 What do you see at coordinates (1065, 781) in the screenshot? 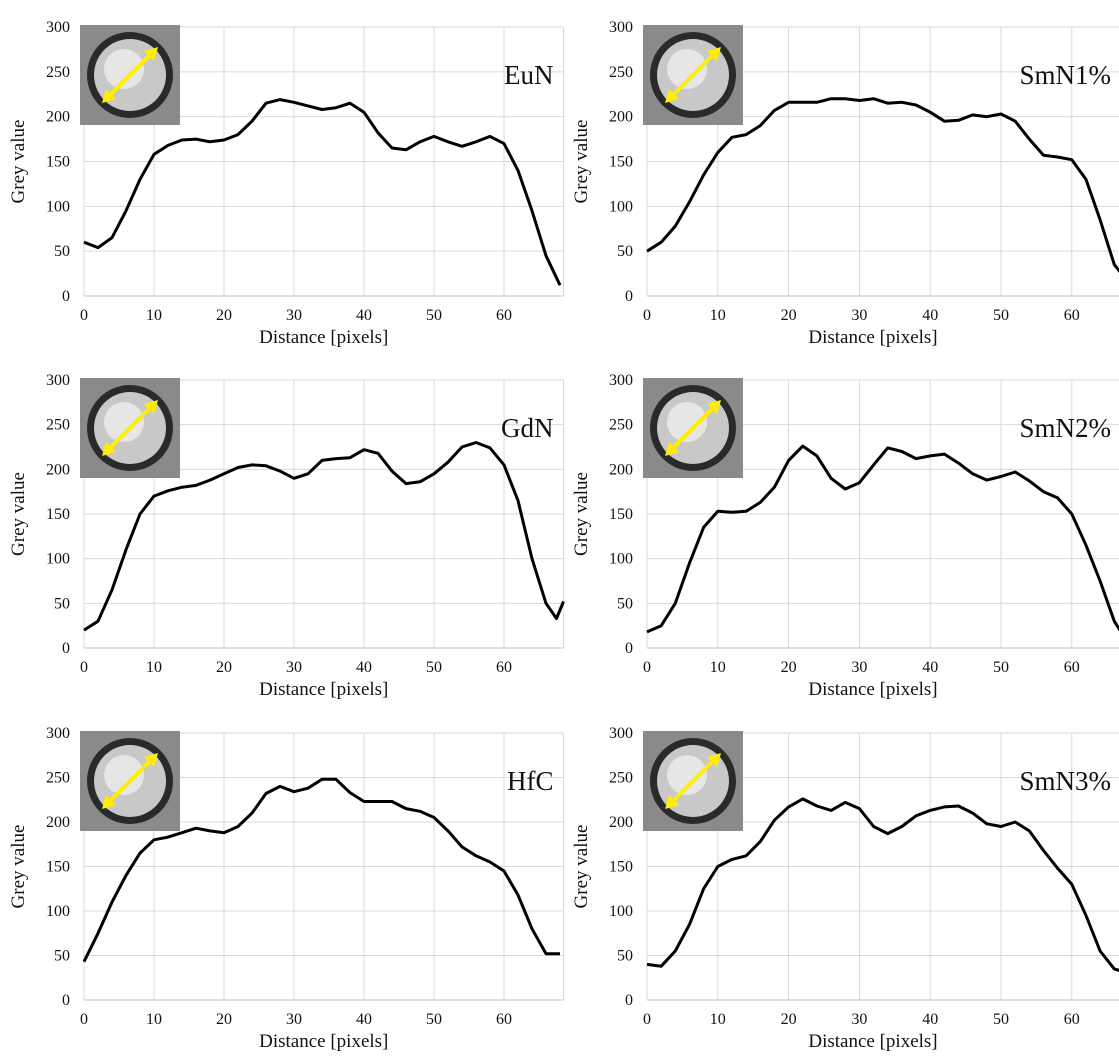
I see `sample-label: SmN3%` at bounding box center [1065, 781].